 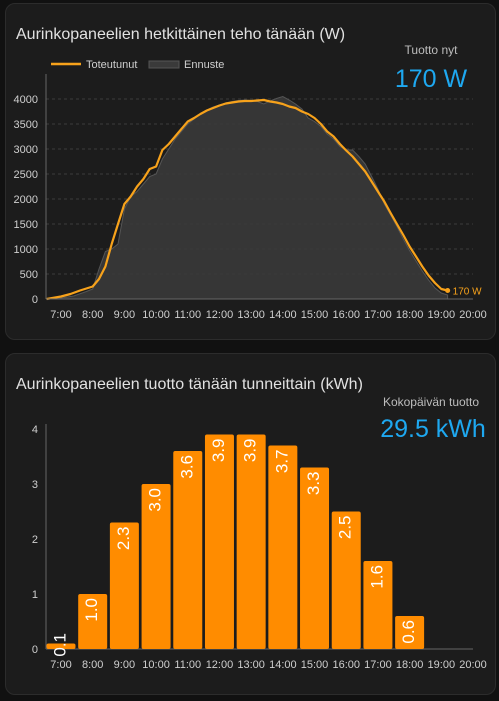 What do you see at coordinates (187, 665) in the screenshot?
I see `energy-xtick-4: 11:00` at bounding box center [187, 665].